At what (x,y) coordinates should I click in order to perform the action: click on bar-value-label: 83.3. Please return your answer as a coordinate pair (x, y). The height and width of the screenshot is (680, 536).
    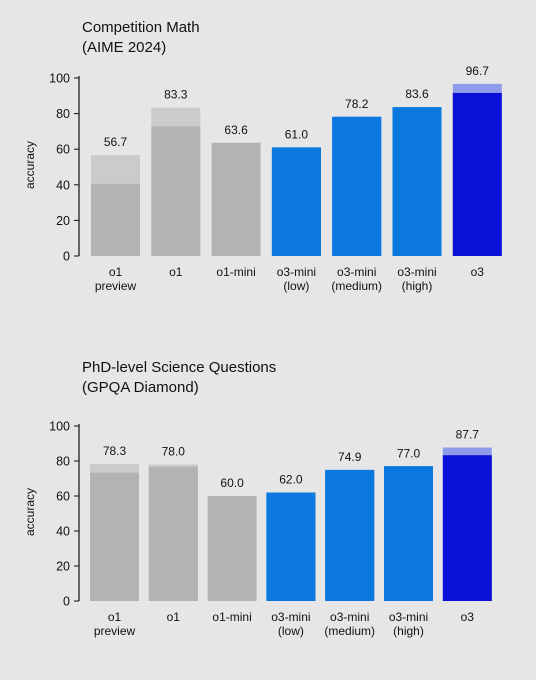
    Looking at the image, I should click on (176, 95).